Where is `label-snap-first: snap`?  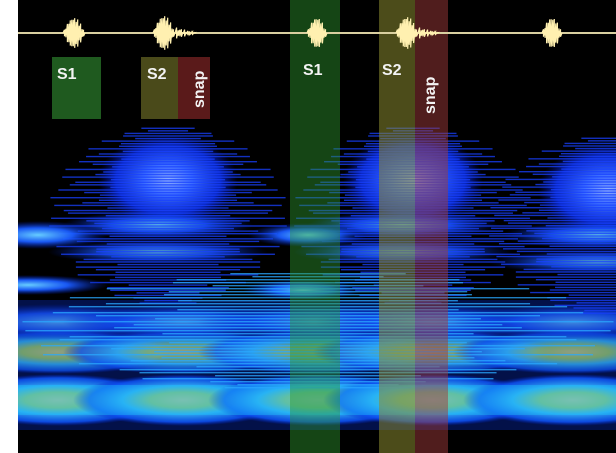
label-snap-first: snap is located at coordinates (199, 89).